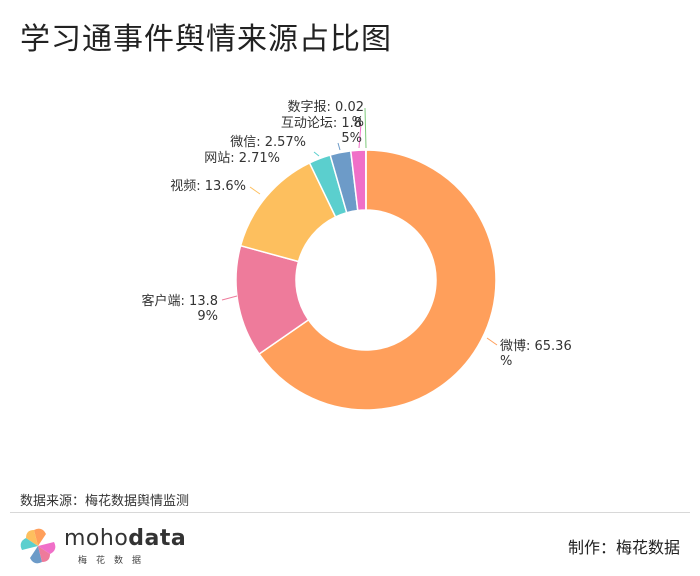 The width and height of the screenshot is (700, 576). What do you see at coordinates (623, 547) in the screenshot?
I see `credit-text: 制作：梅花数据` at bounding box center [623, 547].